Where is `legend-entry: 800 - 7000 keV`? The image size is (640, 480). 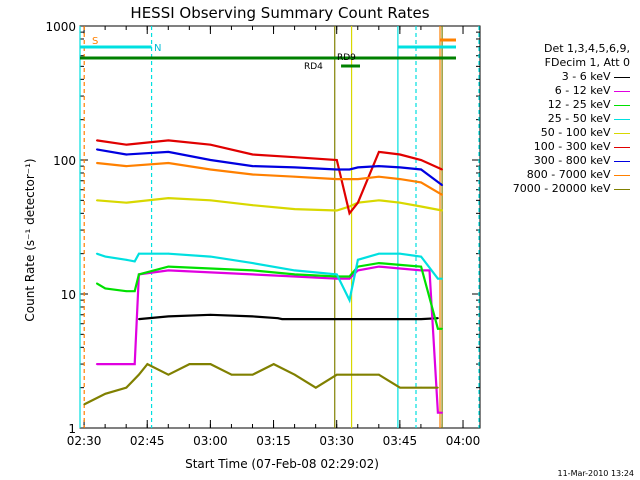
legend-entry: 800 - 7000 keV is located at coordinates (578, 174).